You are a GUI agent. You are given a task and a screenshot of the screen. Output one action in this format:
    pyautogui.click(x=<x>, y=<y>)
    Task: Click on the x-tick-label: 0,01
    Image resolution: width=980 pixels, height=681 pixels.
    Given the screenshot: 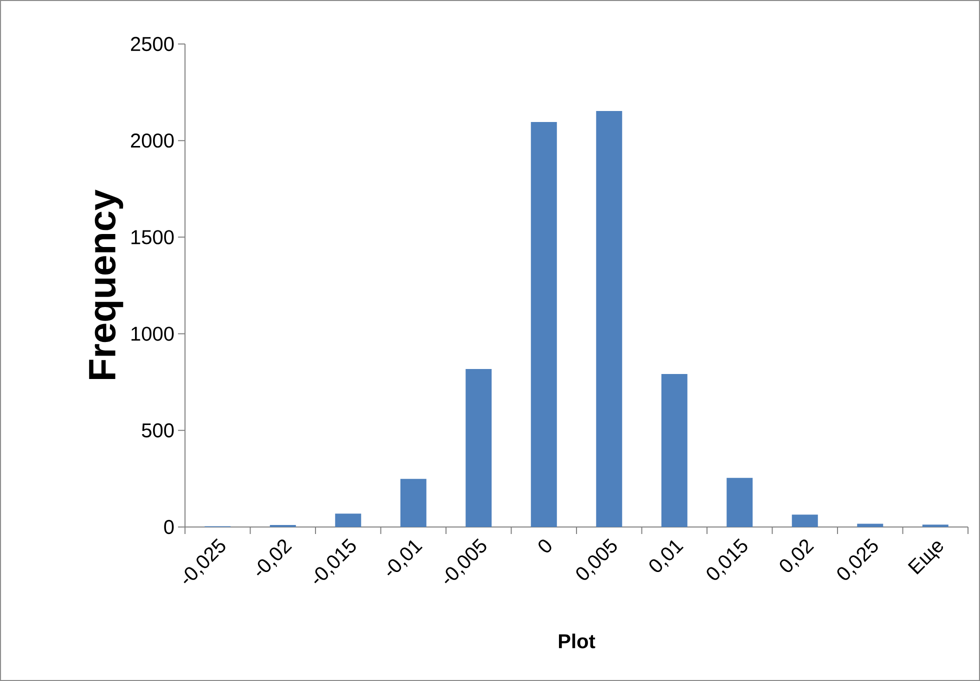 What is the action you would take?
    pyautogui.click(x=666, y=556)
    